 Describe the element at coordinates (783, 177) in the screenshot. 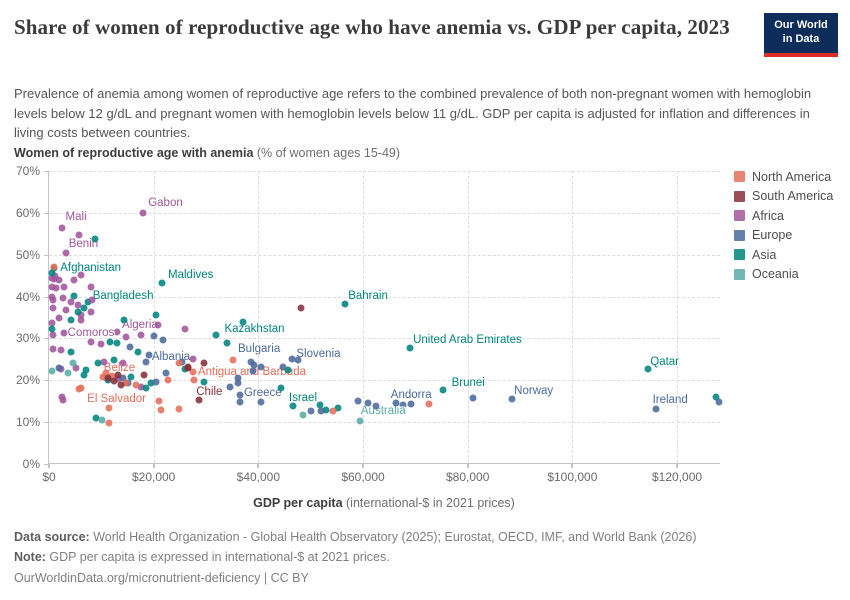

I see `legend-item-north-america: North America` at that location.